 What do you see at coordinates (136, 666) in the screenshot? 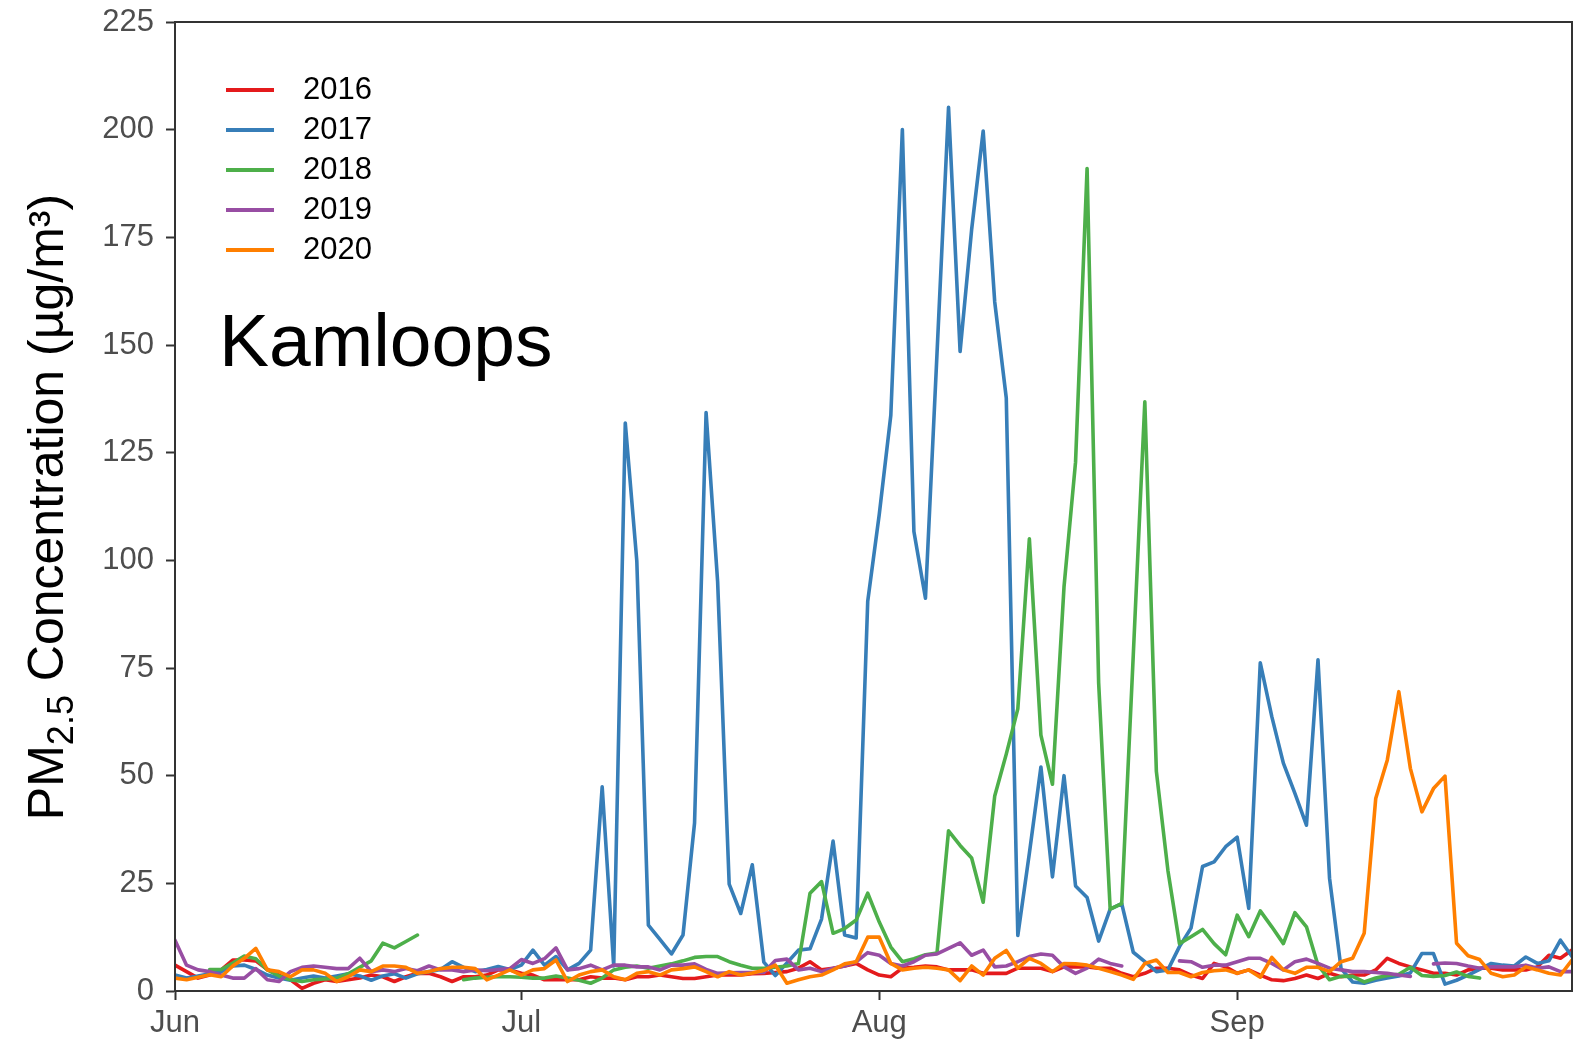
I see `y-tick-label: 75` at bounding box center [136, 666].